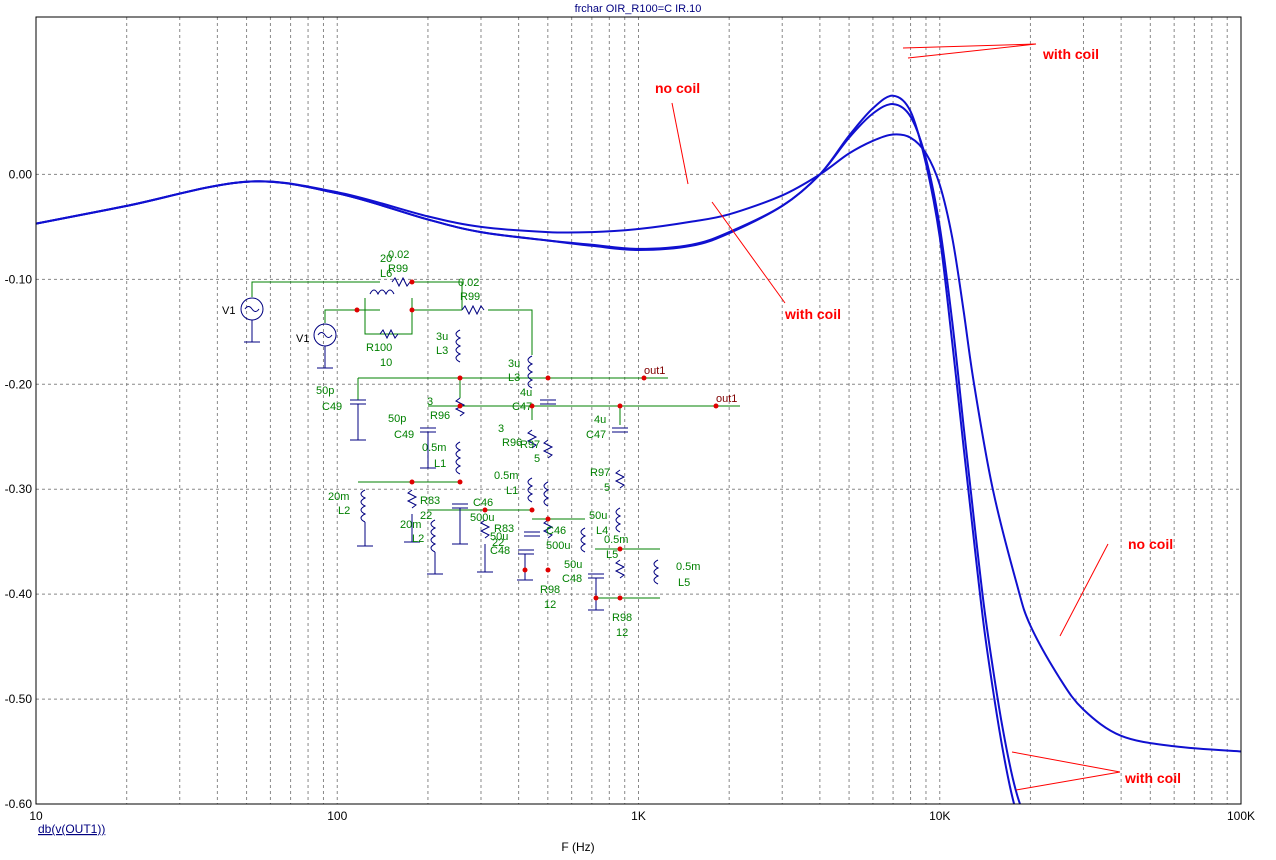 Image resolution: width=1276 pixels, height=860 pixels. I want to click on y-tick-label: -0.10, so click(19, 279).